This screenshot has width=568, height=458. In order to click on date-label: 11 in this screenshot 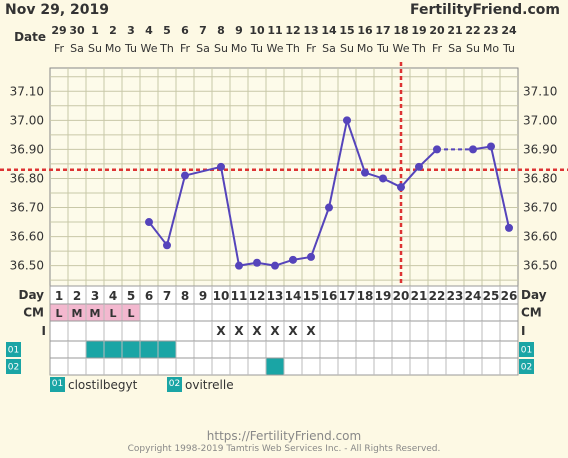, I will do `click(274, 30)`.